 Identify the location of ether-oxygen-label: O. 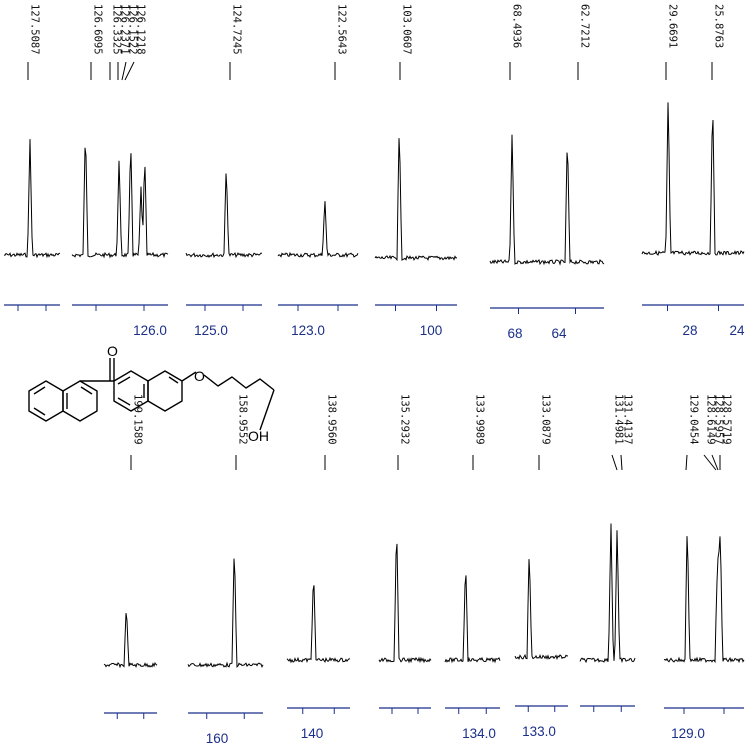
(199, 376).